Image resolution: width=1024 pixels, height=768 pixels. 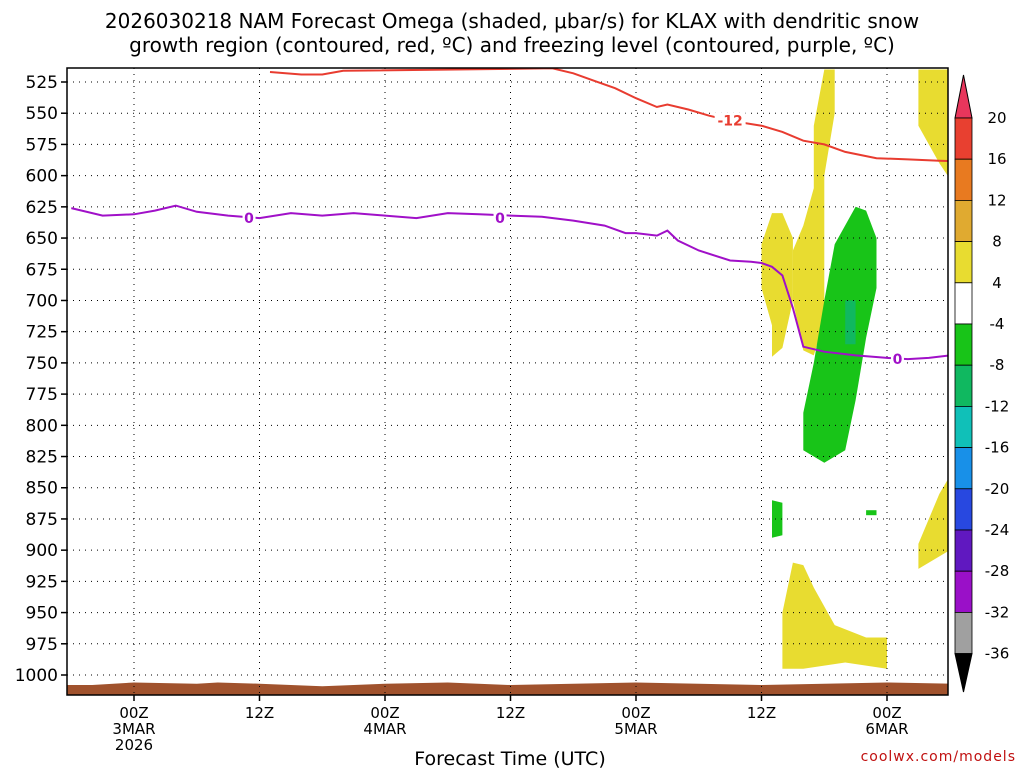 What do you see at coordinates (42, 208) in the screenshot?
I see `y-tick-label-625: 625` at bounding box center [42, 208].